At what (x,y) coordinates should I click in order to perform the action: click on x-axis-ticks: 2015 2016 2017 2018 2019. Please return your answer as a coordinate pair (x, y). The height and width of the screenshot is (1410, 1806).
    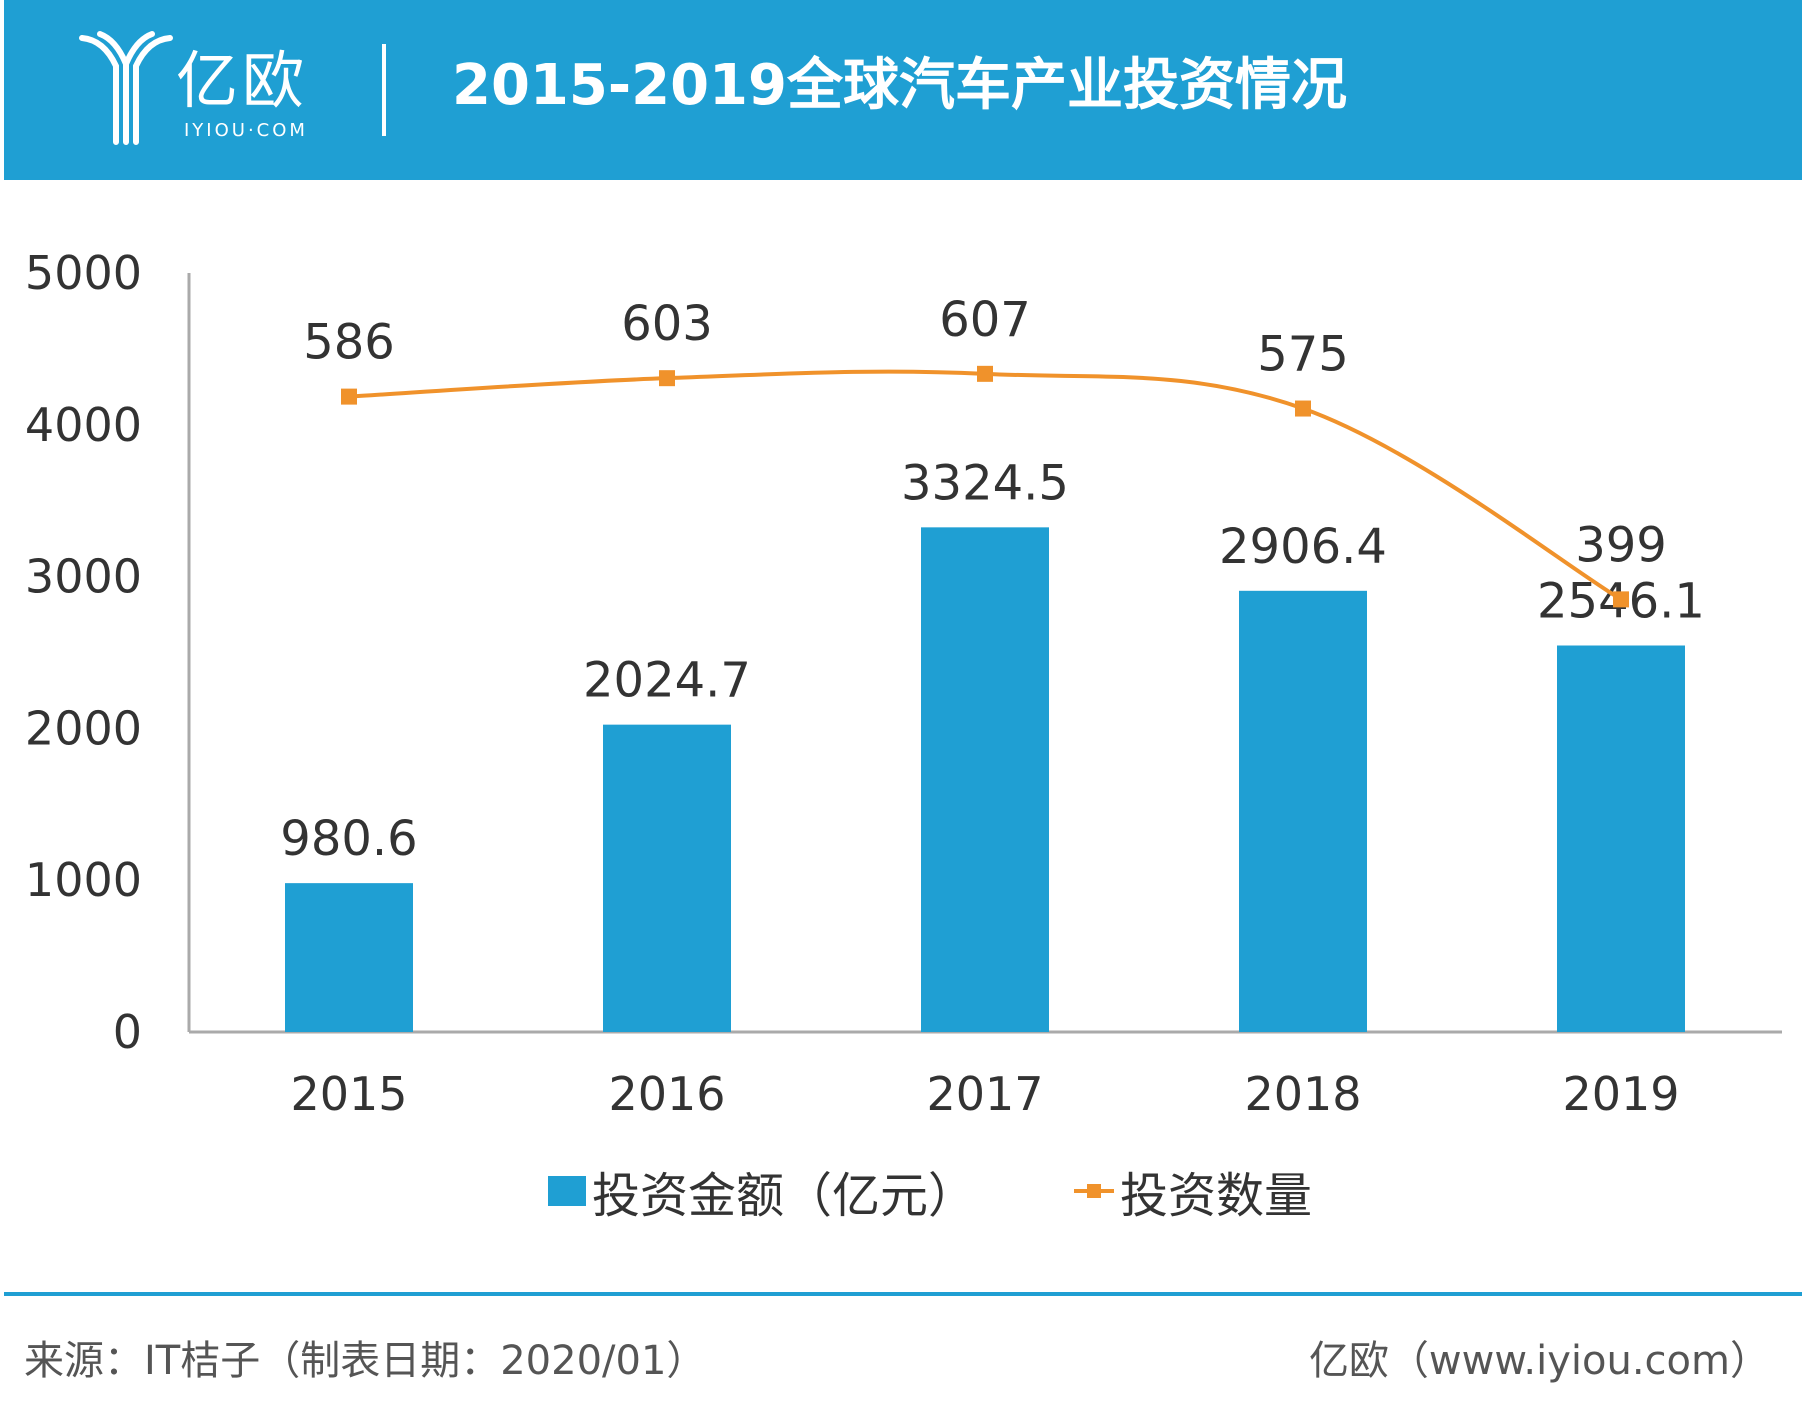
    Looking at the image, I should click on (984, 1094).